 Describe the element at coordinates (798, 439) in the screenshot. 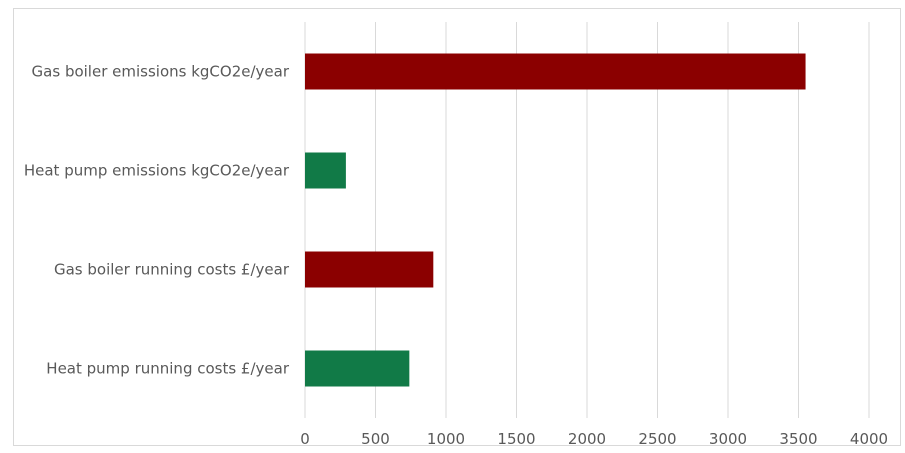

I see `x-tick-label: 3500` at that location.